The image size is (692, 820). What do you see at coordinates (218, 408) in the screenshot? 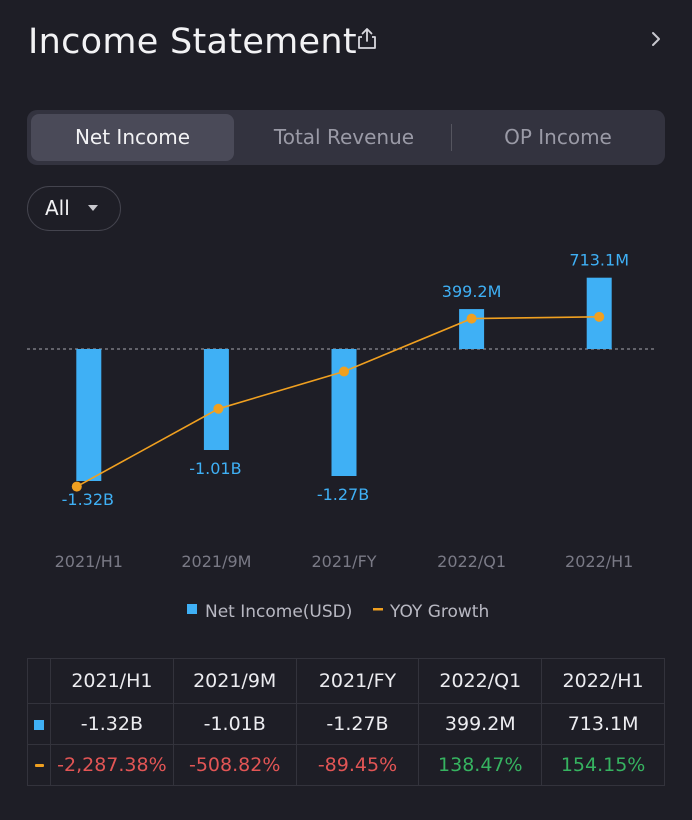
I see `yoy-point-2021/9M` at bounding box center [218, 408].